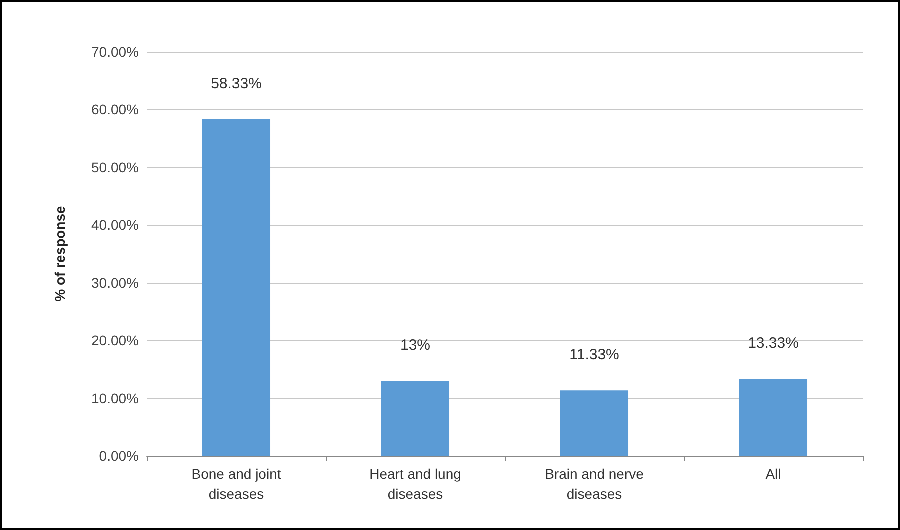  What do you see at coordinates (60, 254) in the screenshot?
I see `y-axis-title: % of response` at bounding box center [60, 254].